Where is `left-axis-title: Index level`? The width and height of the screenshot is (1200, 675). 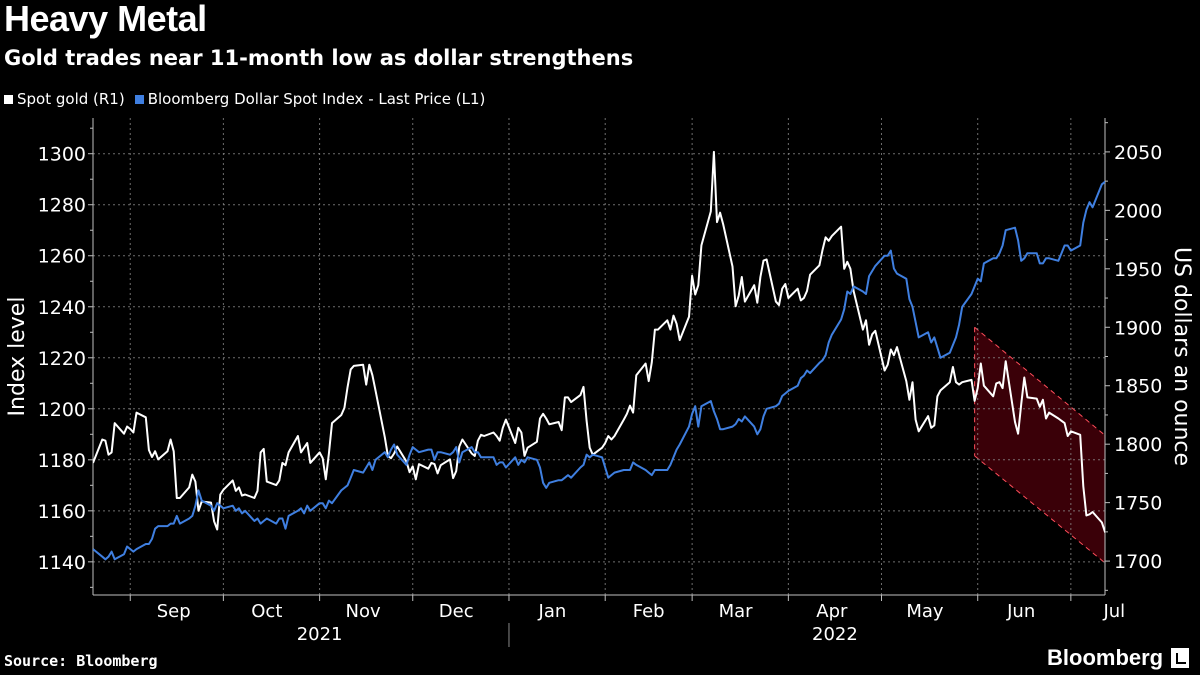 left-axis-title: Index level is located at coordinates (17, 357).